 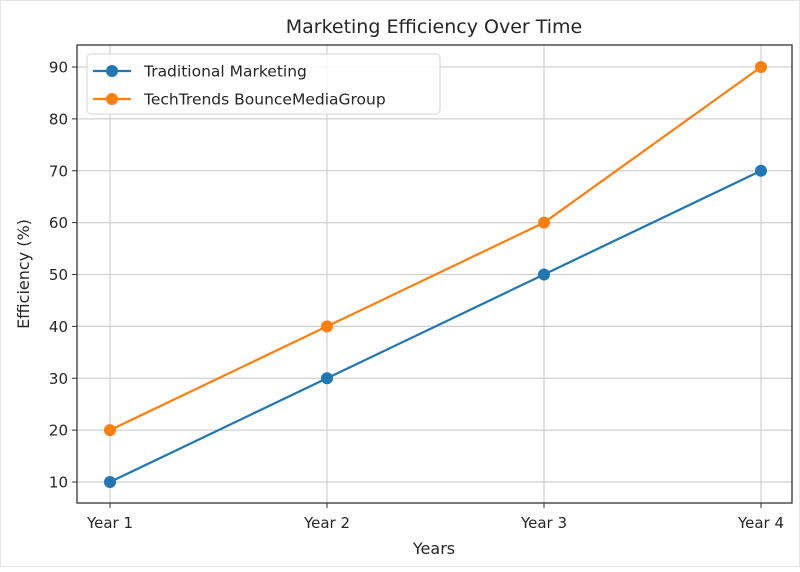 I want to click on x-tick-label: Year 2, so click(x=326, y=523).